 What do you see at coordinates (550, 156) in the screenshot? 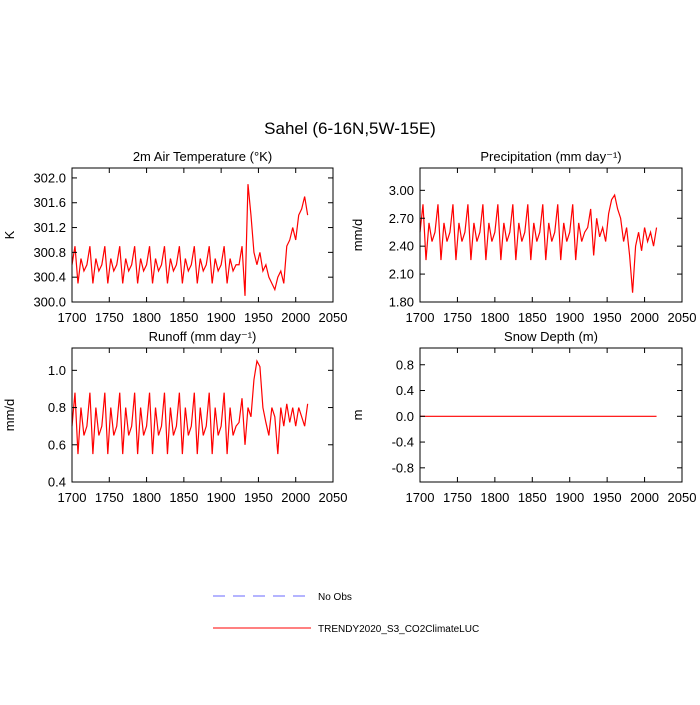
I see `panel-title: Precipitation (mm day⁻¹)` at bounding box center [550, 156].